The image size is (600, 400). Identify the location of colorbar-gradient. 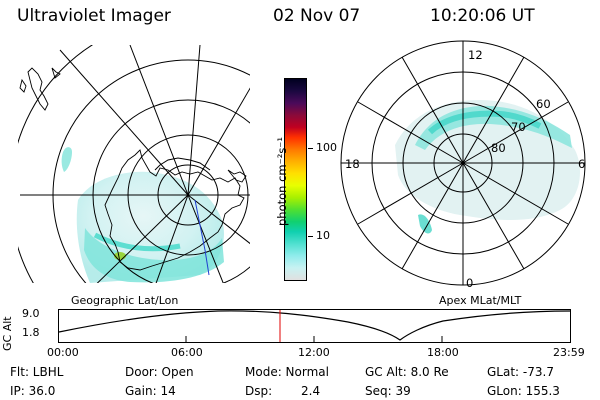
(295, 179).